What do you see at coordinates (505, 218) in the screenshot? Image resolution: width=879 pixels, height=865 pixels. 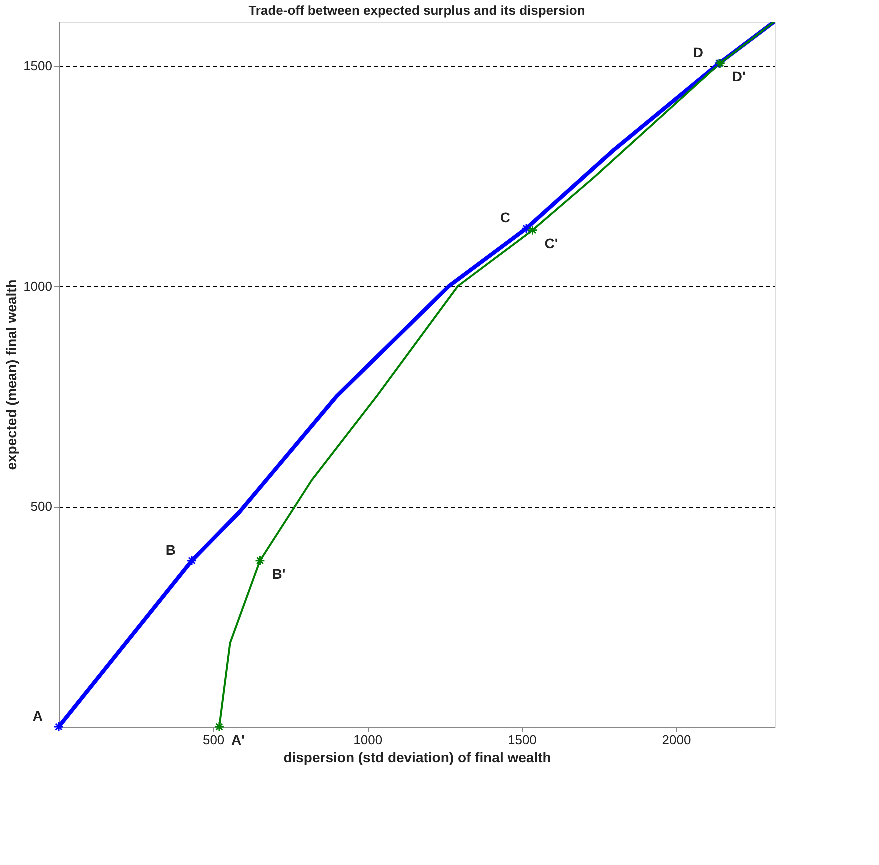 I see `annotation: C` at bounding box center [505, 218].